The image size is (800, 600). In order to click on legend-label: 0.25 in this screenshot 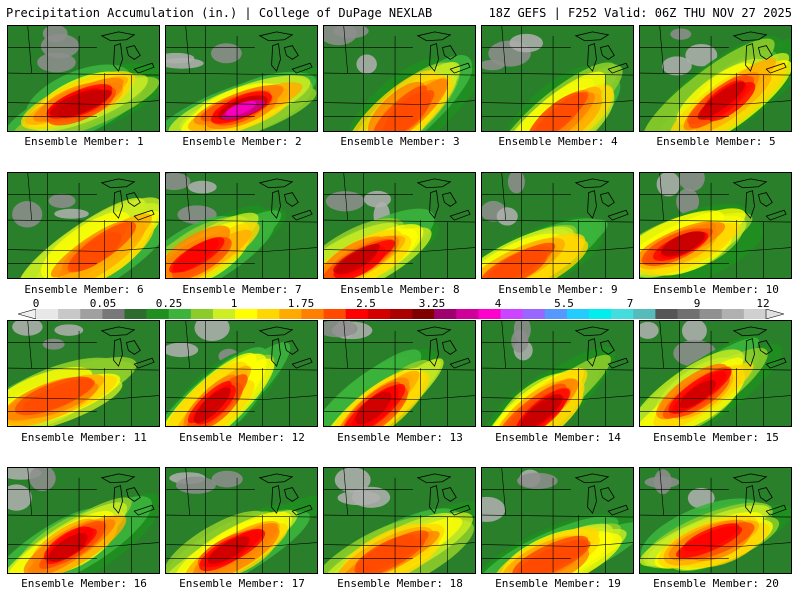, I will do `click(169, 303)`.